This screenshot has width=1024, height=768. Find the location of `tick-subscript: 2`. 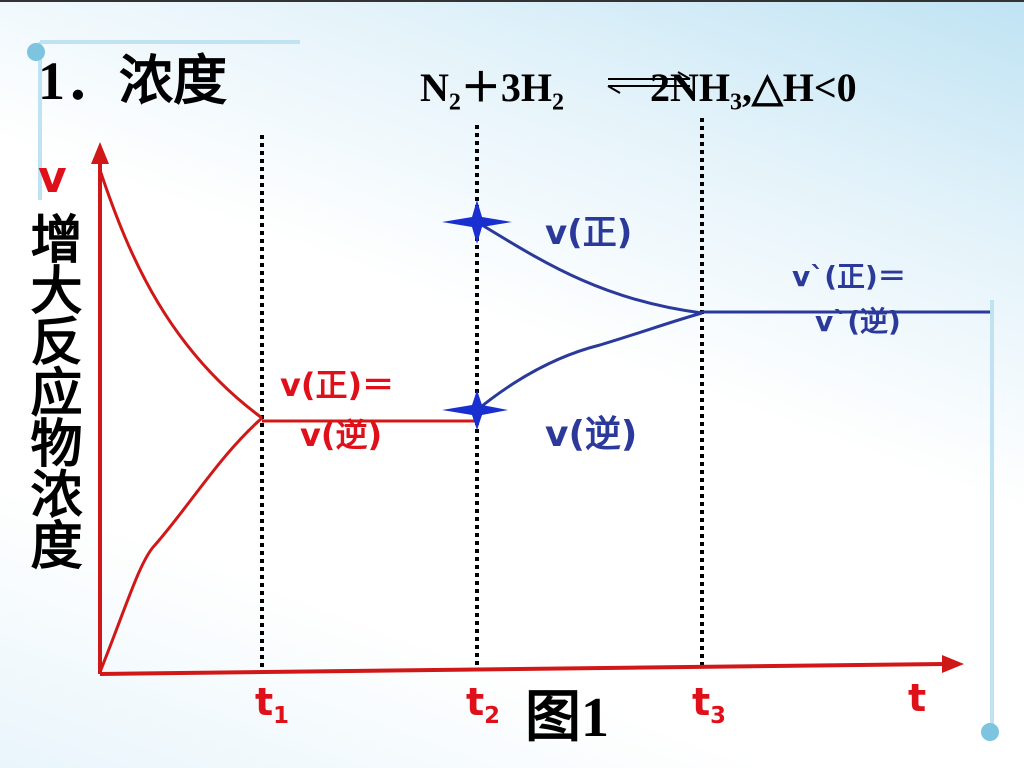

tick-subscript: 2 is located at coordinates (492, 715).